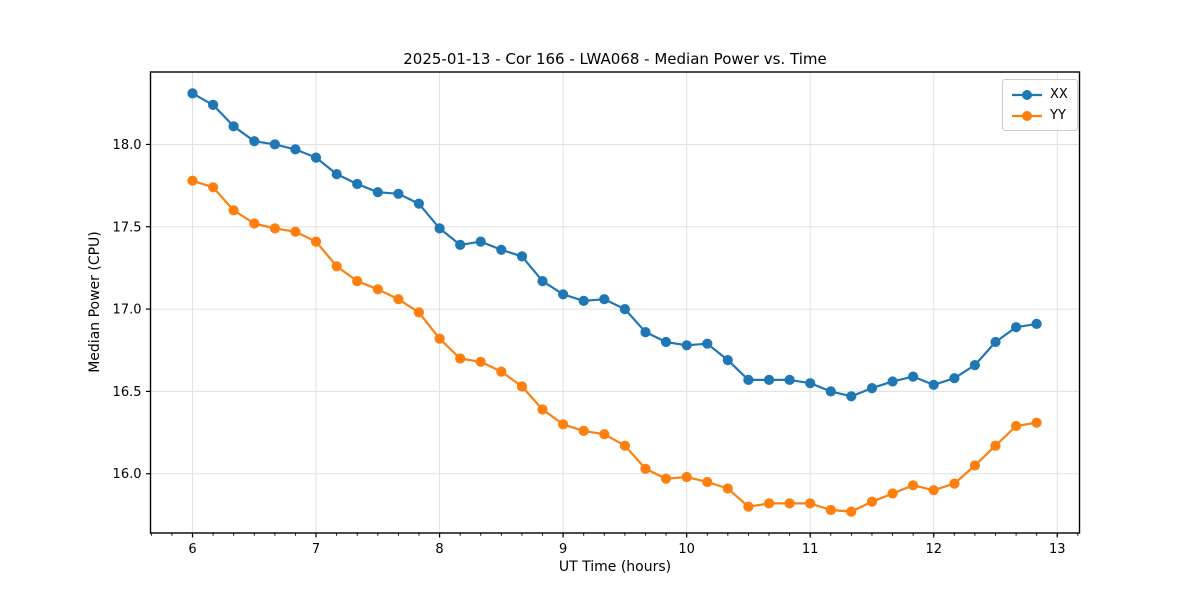 The width and height of the screenshot is (1200, 600). Describe the element at coordinates (127, 227) in the screenshot. I see `svg-text: 17.5` at that location.